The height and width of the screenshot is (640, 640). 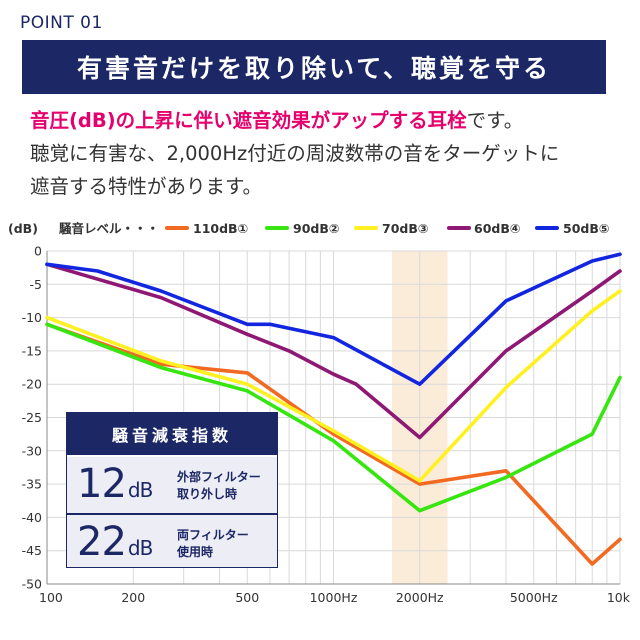 I want to click on x-tick-label: 1000Hz, so click(x=334, y=597).